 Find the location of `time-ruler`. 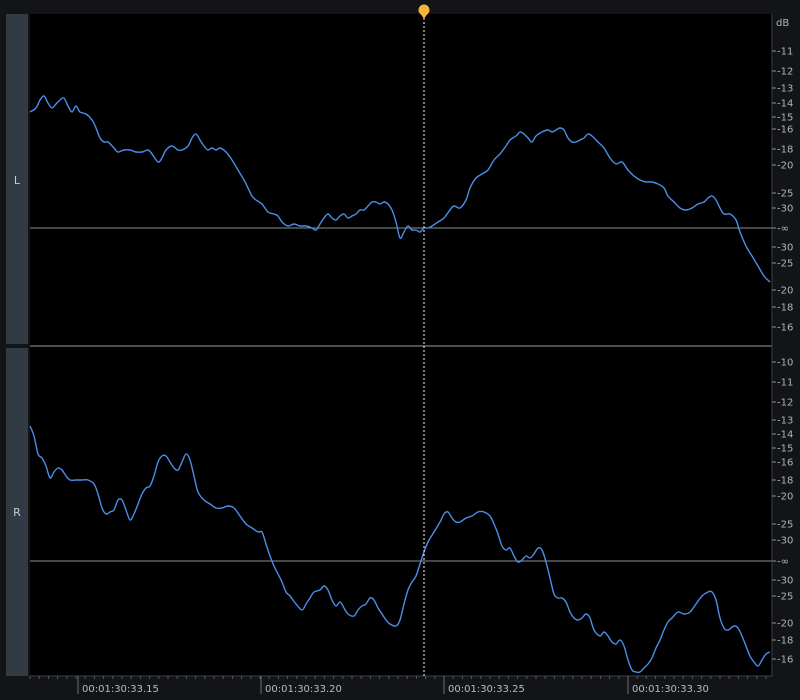

time-ruler is located at coordinates (400, 688).